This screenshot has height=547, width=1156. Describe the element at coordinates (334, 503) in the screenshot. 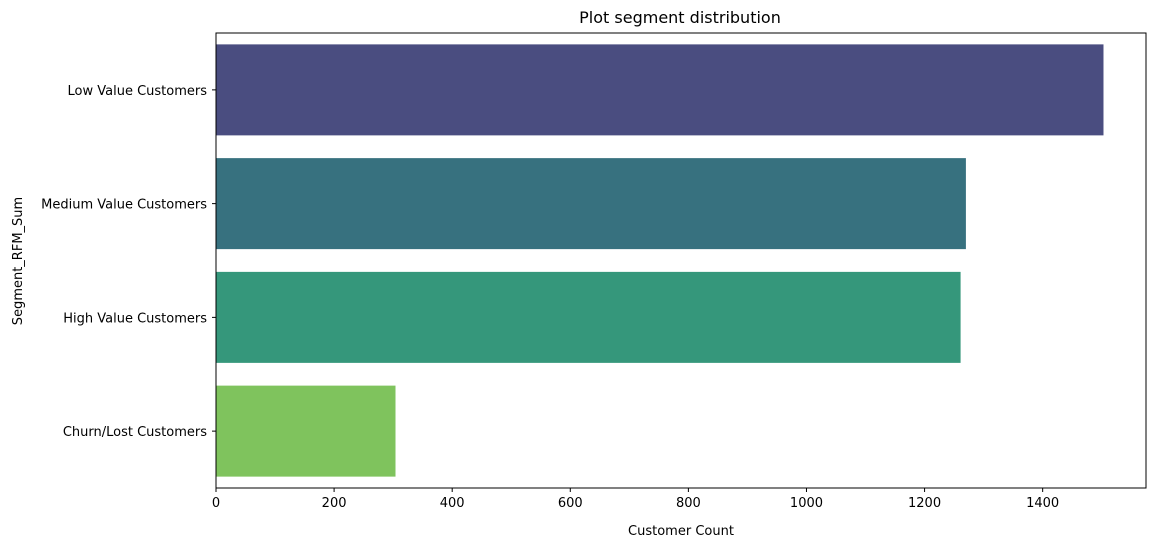

I see `x-tick-label-1: 200` at that location.